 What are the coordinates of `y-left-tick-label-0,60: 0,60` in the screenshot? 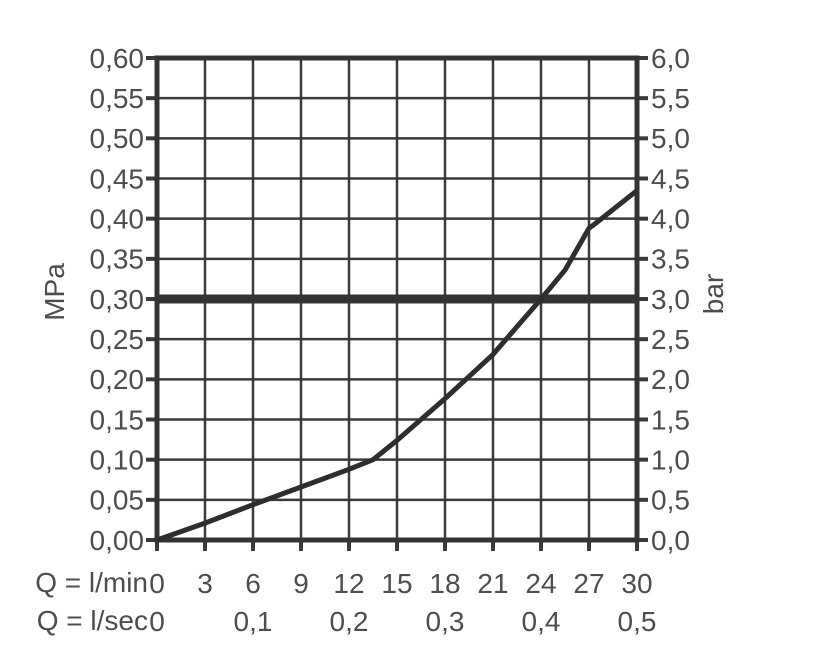 It's located at (117, 58).